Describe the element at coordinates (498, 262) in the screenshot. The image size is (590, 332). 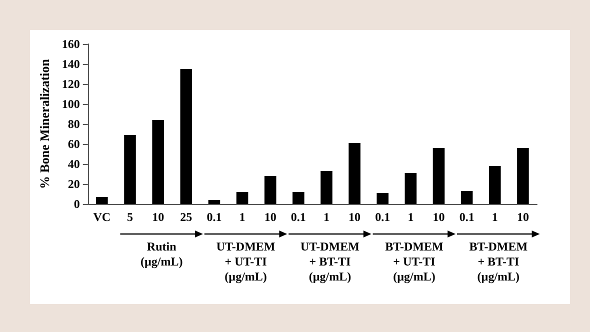
I see `text: BT-DMEM + BT-TI (µg/mL)` at that location.